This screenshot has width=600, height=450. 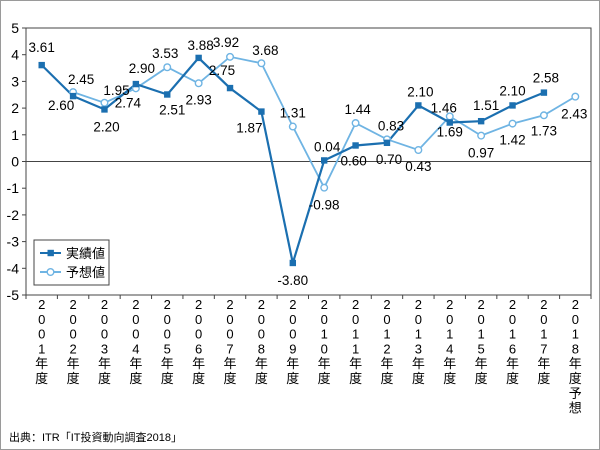 I want to click on x-category-label: 2 0 1 8 年度予想, so click(x=575, y=356).